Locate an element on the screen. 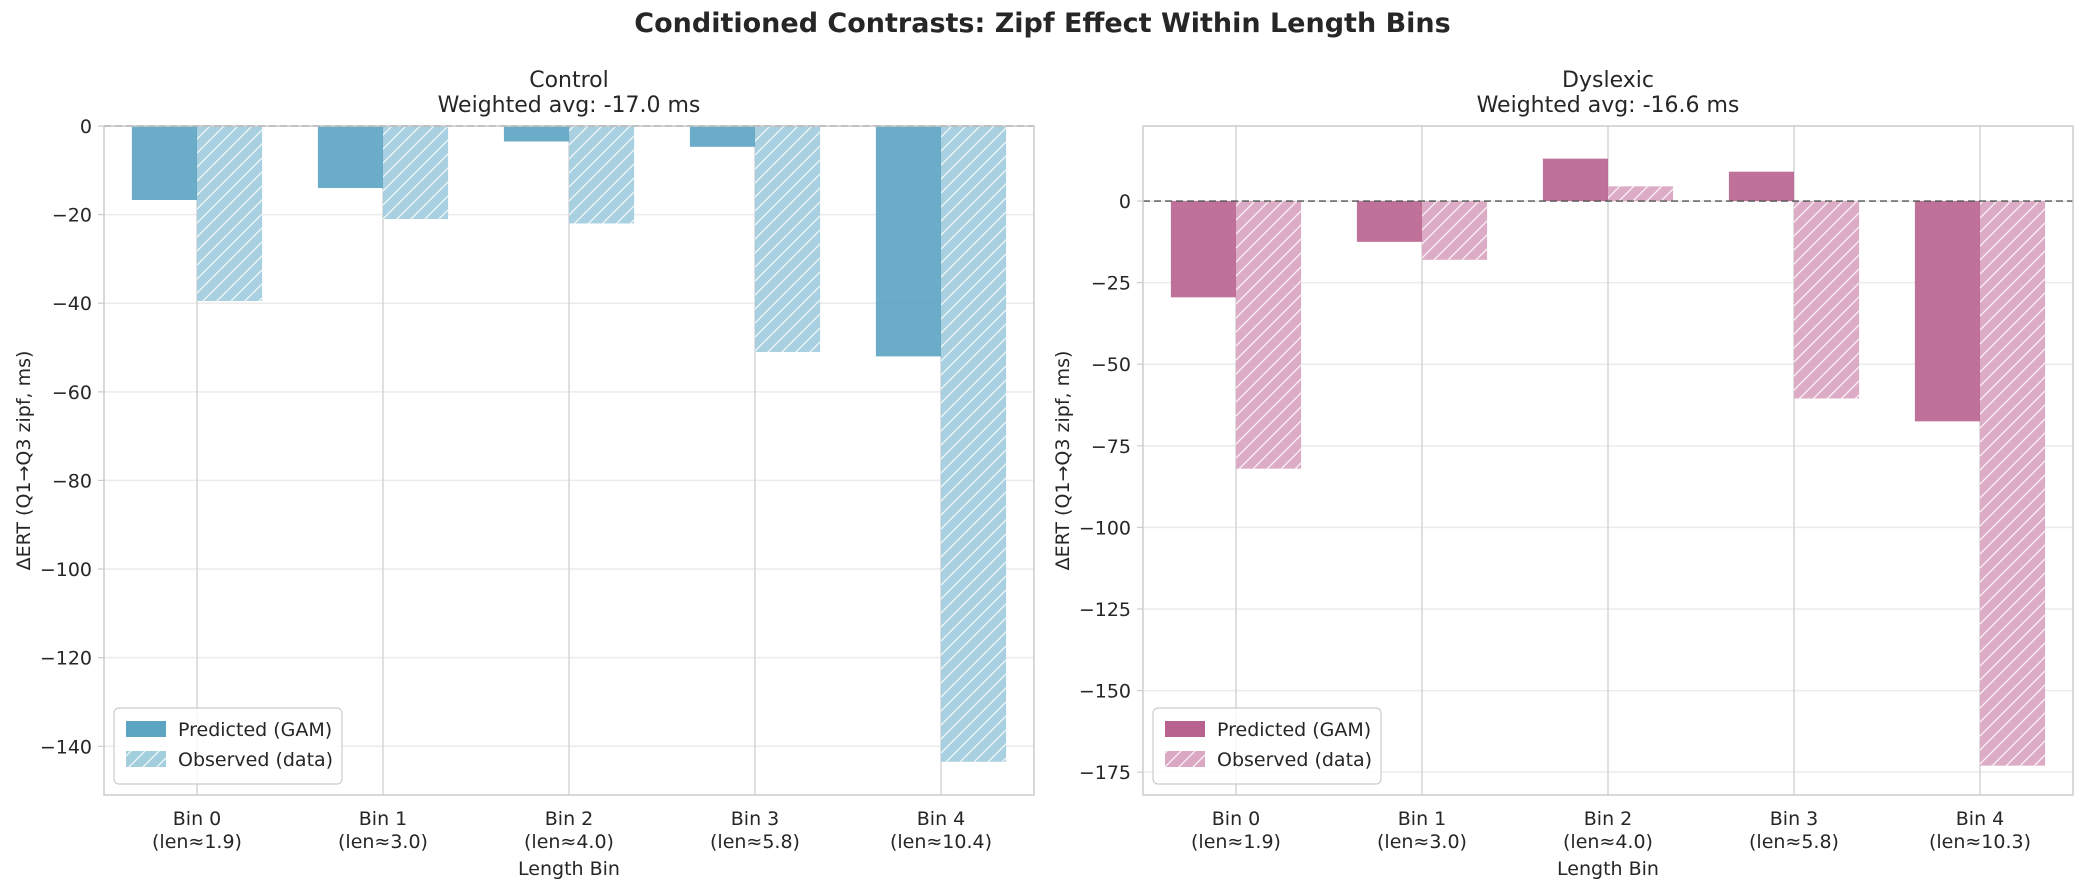 Image resolution: width=2085 pixels, height=892 pixels. ytick-label: −125 is located at coordinates (1105, 610).